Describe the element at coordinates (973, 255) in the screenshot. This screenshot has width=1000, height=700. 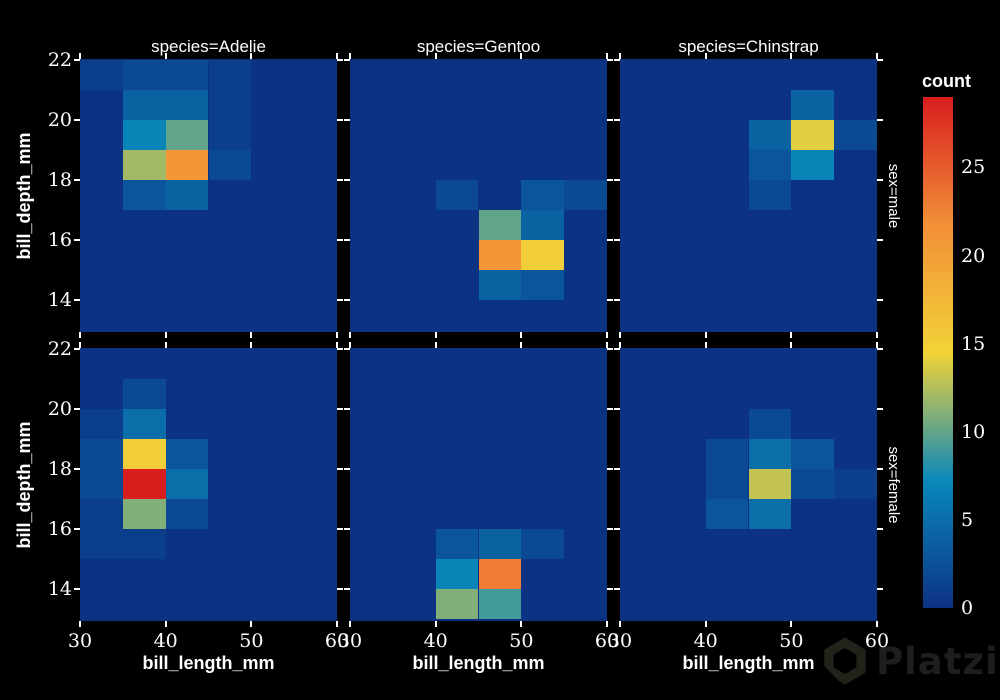
I see `colorbar-tick-label: 20` at that location.